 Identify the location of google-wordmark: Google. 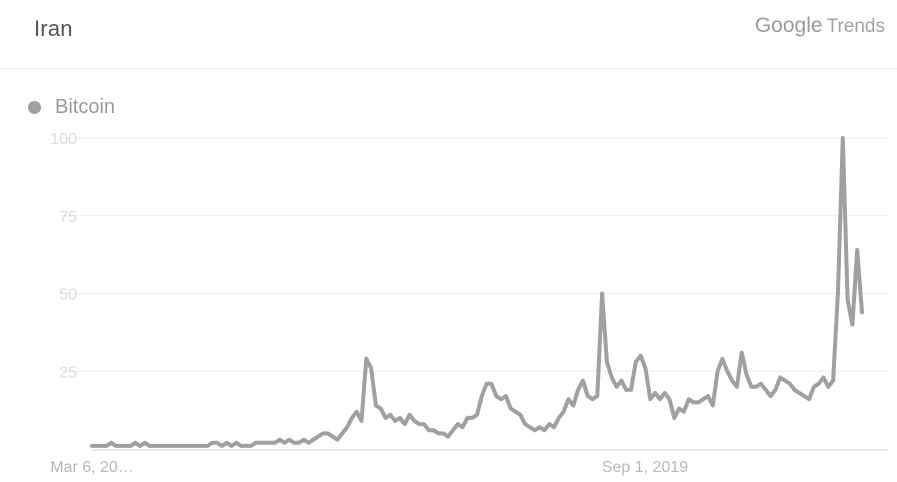
(788, 25).